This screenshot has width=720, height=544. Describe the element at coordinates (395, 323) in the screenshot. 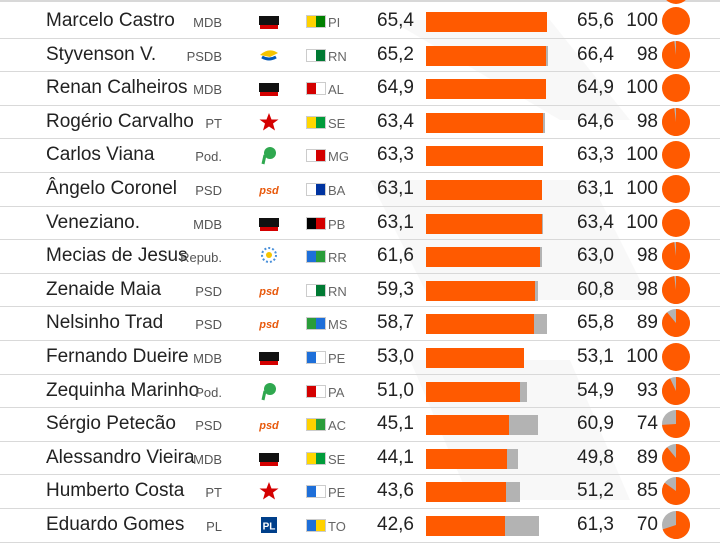

I see `value-primary: 58,7` at that location.